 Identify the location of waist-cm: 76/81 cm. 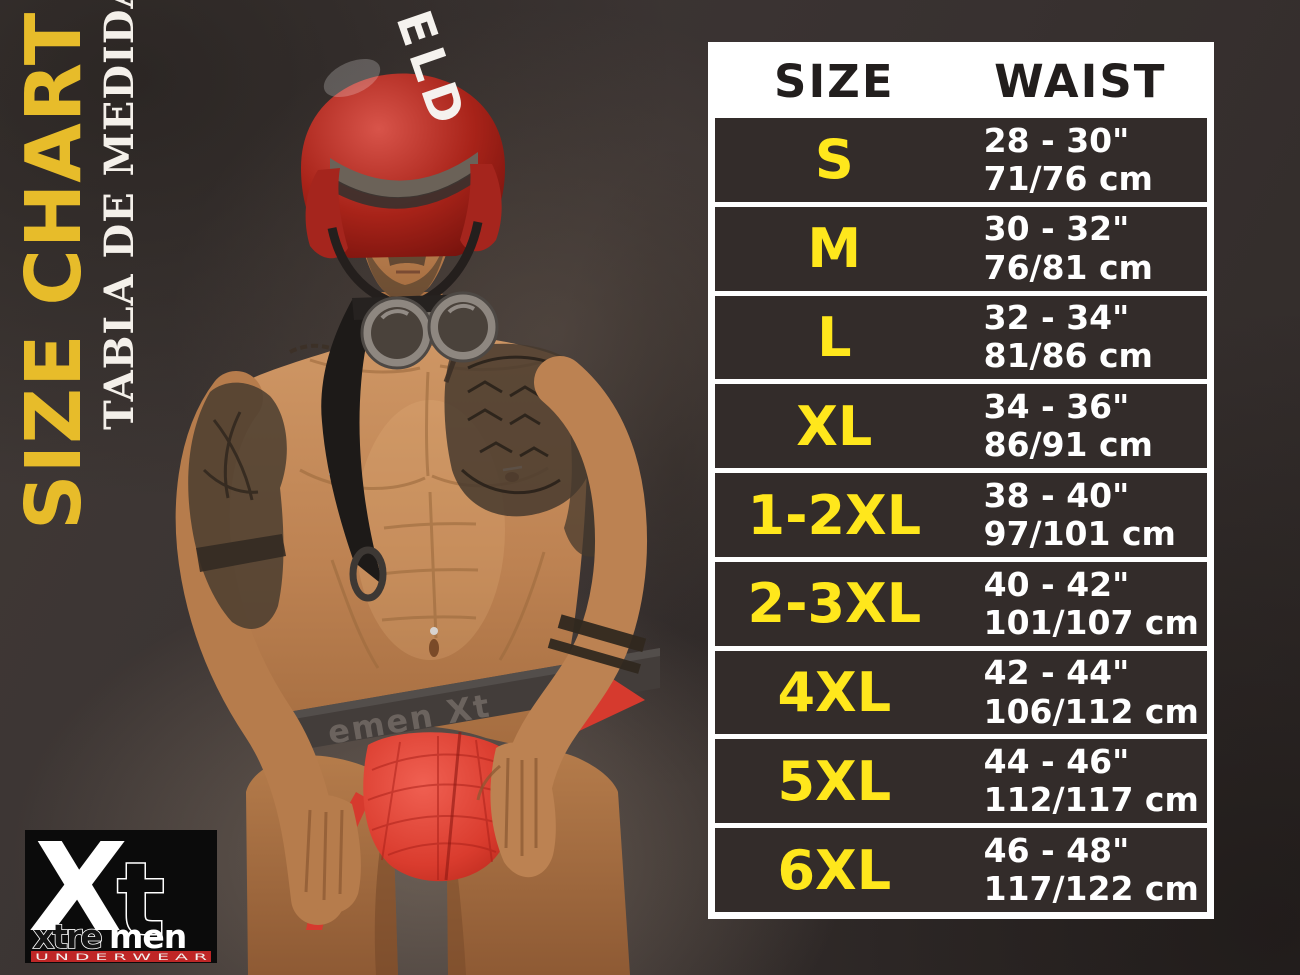
(1068, 267).